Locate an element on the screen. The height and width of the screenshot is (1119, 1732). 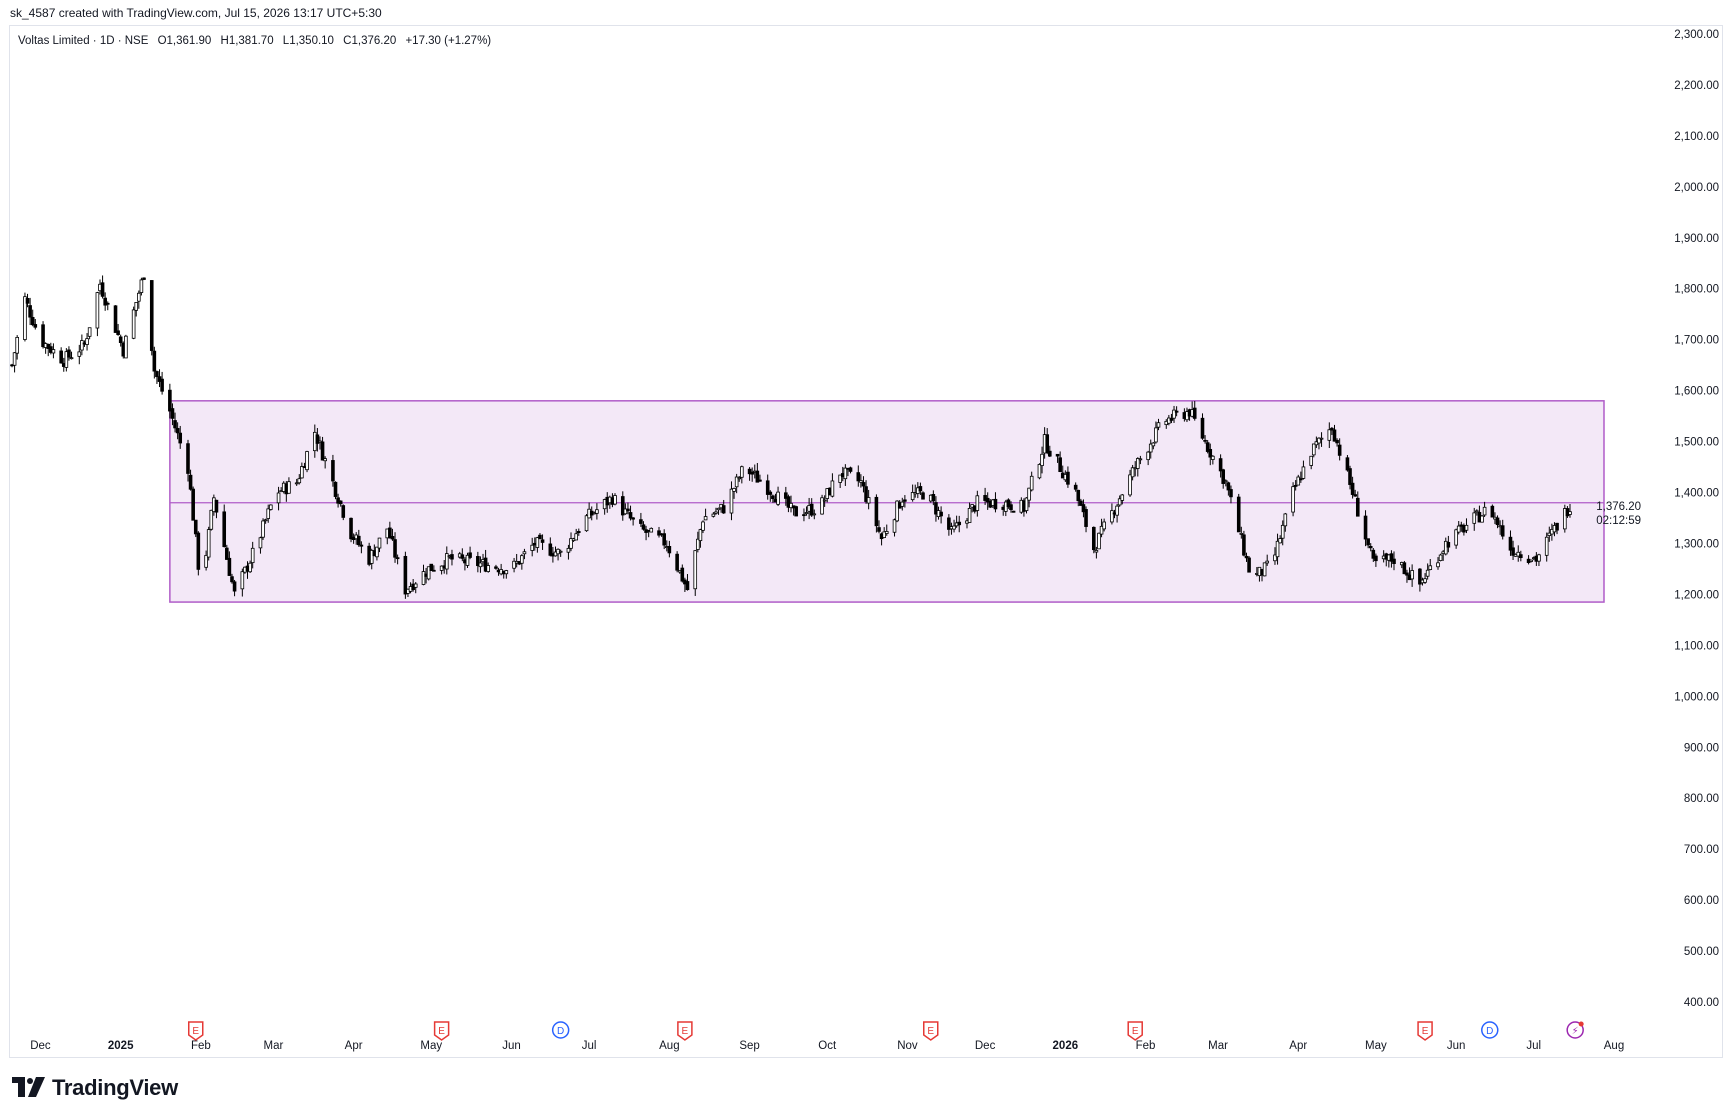
y-tick-label: 500.00 is located at coordinates (1701, 952).